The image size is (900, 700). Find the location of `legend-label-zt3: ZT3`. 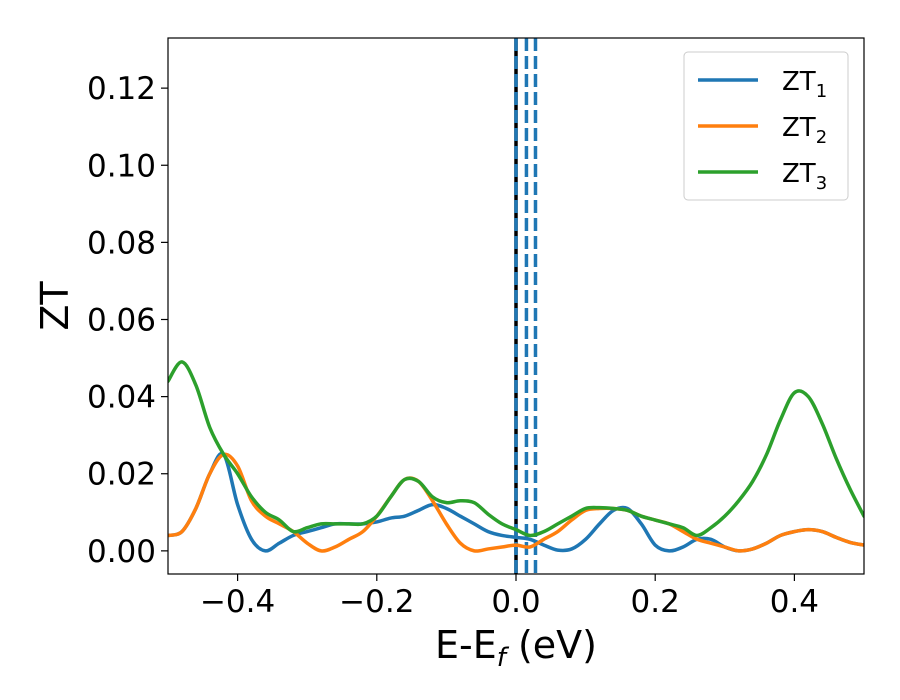

legend-label-zt3: ZT3 is located at coordinates (804, 176).